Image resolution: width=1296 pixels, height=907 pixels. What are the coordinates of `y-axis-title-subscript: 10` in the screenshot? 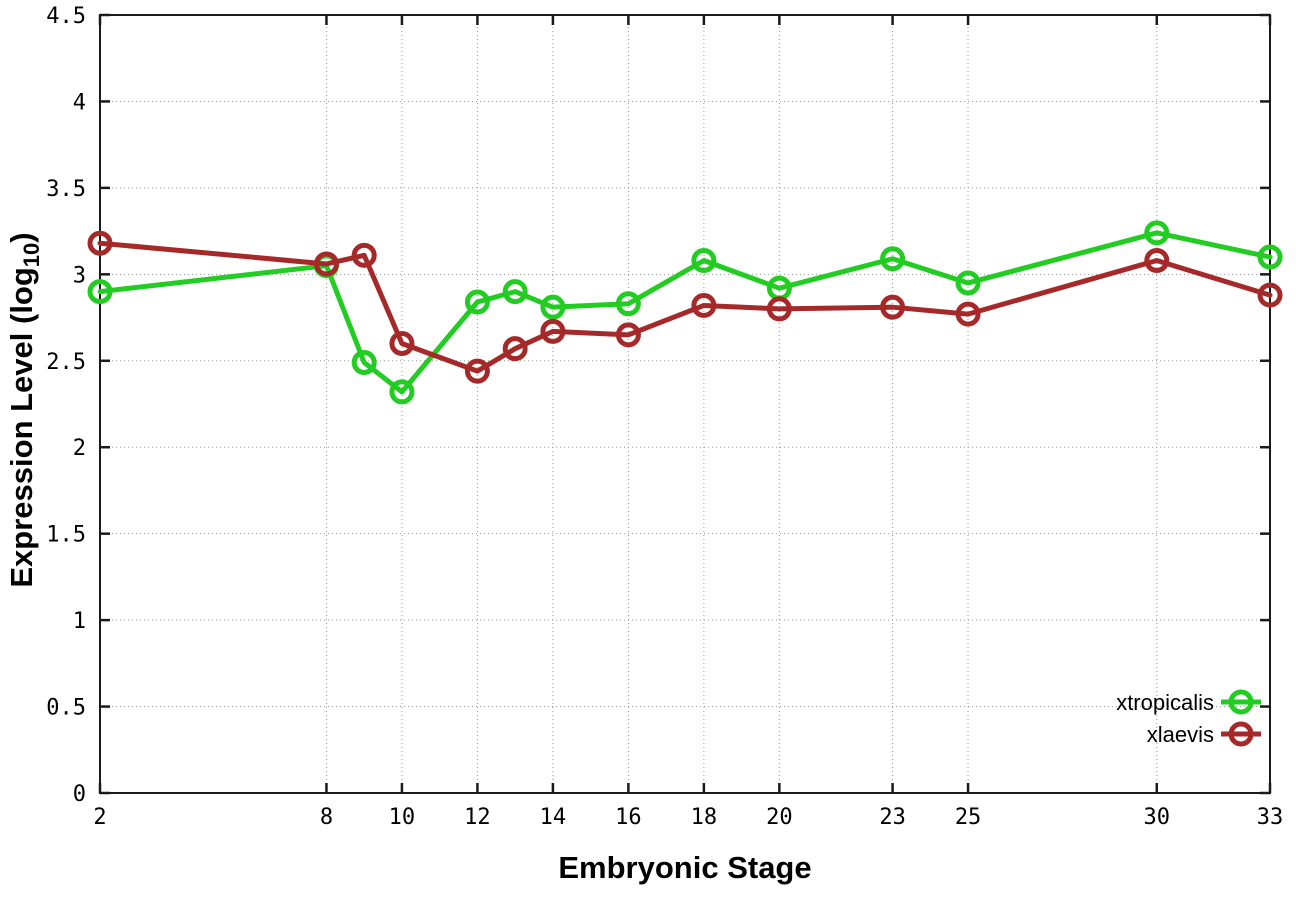 It's located at (31, 255).